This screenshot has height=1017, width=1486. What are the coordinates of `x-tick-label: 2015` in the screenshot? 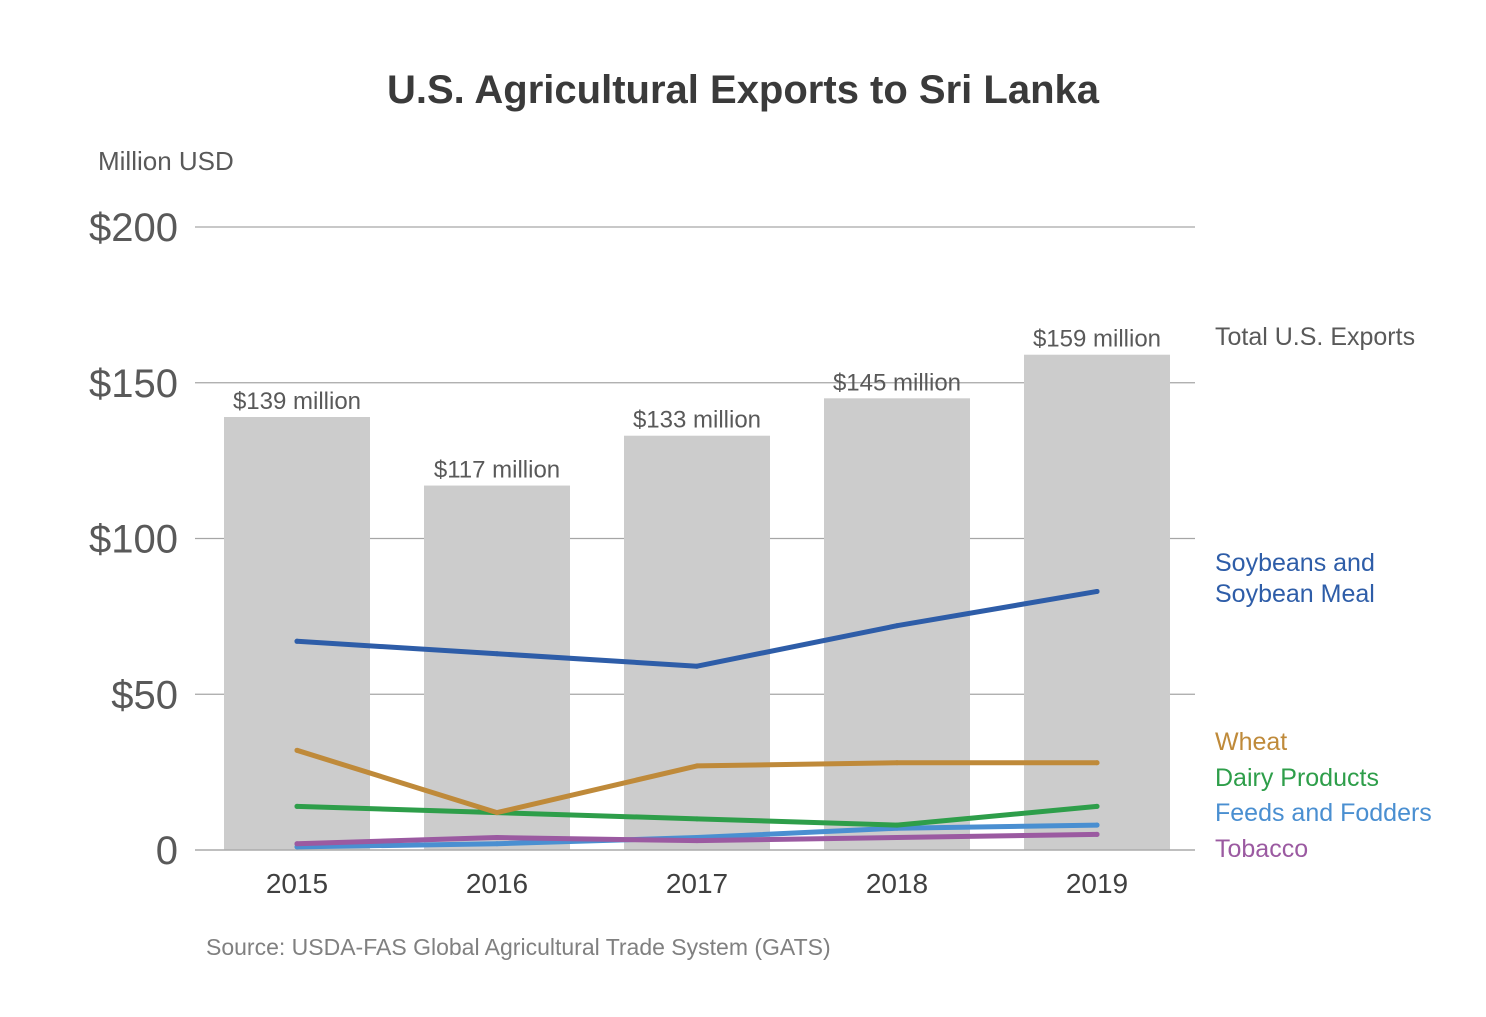 It's located at (297, 883).